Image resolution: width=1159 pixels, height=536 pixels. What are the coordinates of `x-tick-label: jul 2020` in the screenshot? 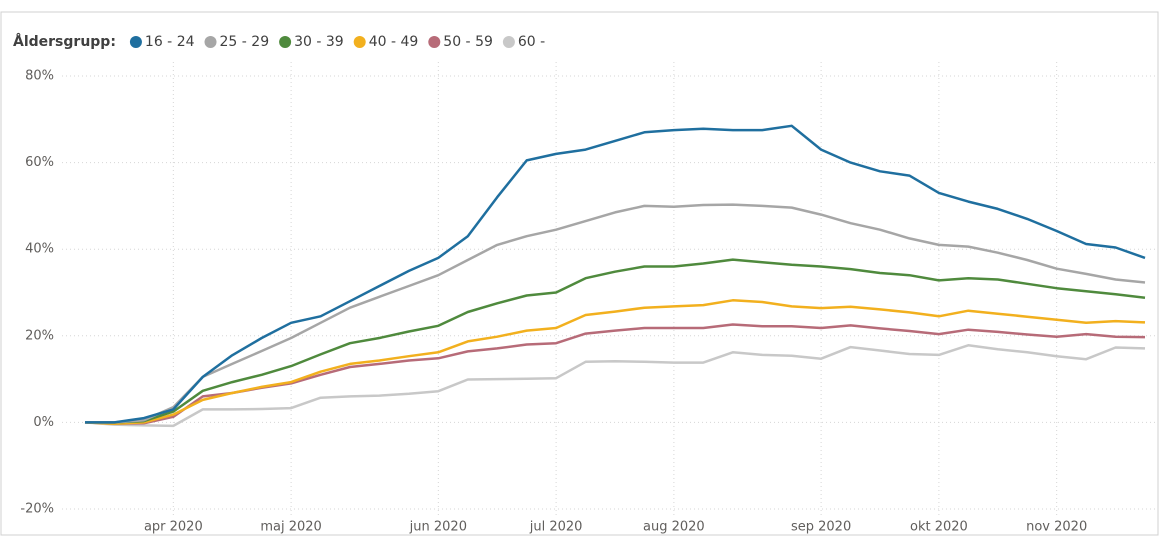 It's located at (556, 527).